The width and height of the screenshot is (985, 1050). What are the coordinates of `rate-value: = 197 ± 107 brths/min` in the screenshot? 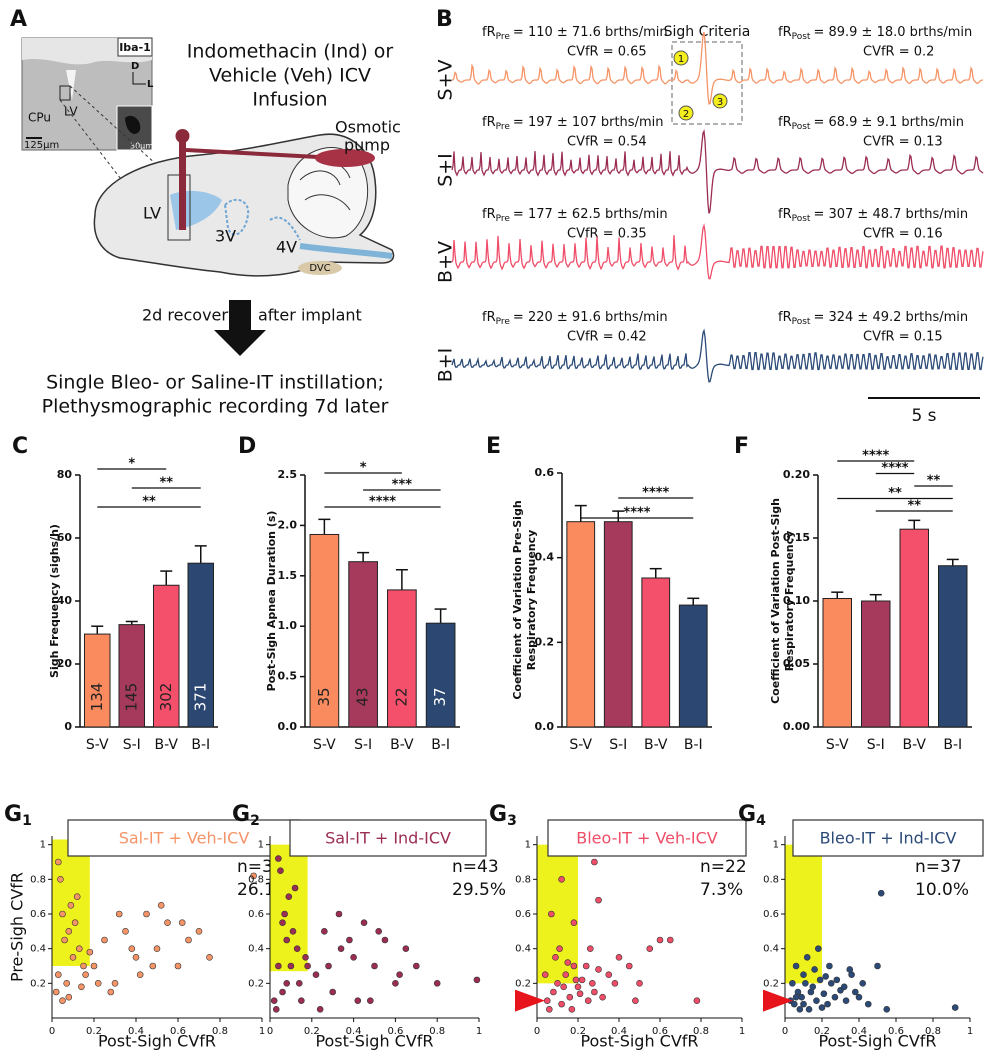 It's located at (588, 122).